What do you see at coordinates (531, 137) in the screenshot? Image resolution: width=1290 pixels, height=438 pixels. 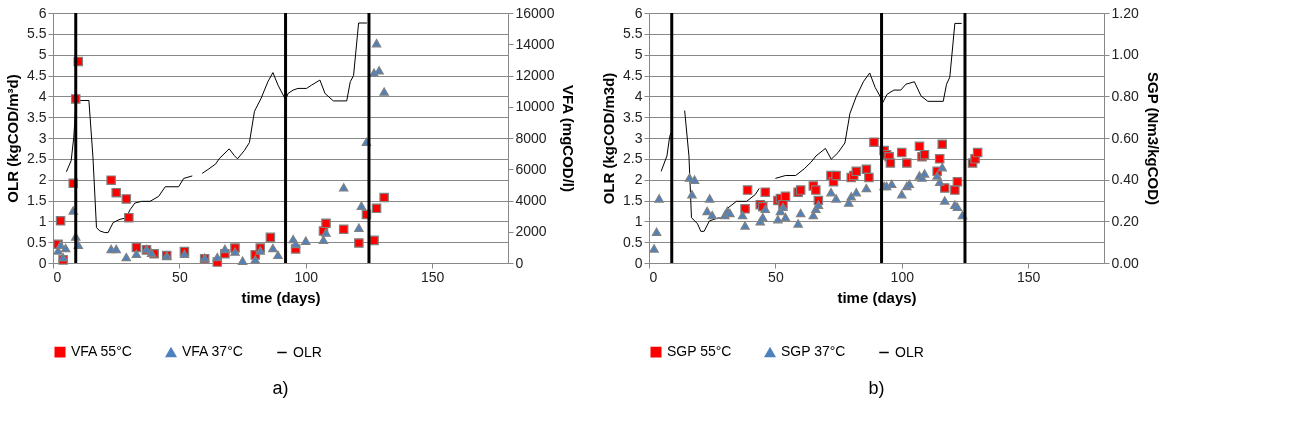 I see `y2-tick-label: 8000` at bounding box center [531, 137].